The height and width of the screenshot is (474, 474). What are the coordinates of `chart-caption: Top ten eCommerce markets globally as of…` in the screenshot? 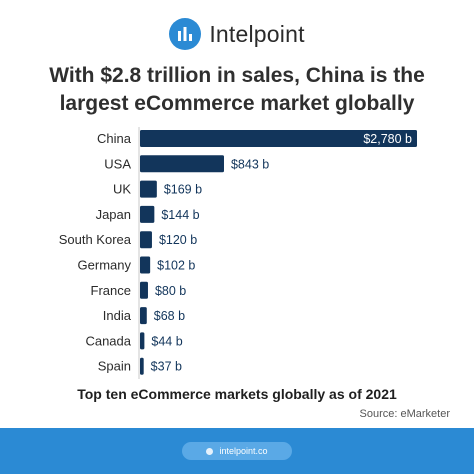 It's located at (237, 394).